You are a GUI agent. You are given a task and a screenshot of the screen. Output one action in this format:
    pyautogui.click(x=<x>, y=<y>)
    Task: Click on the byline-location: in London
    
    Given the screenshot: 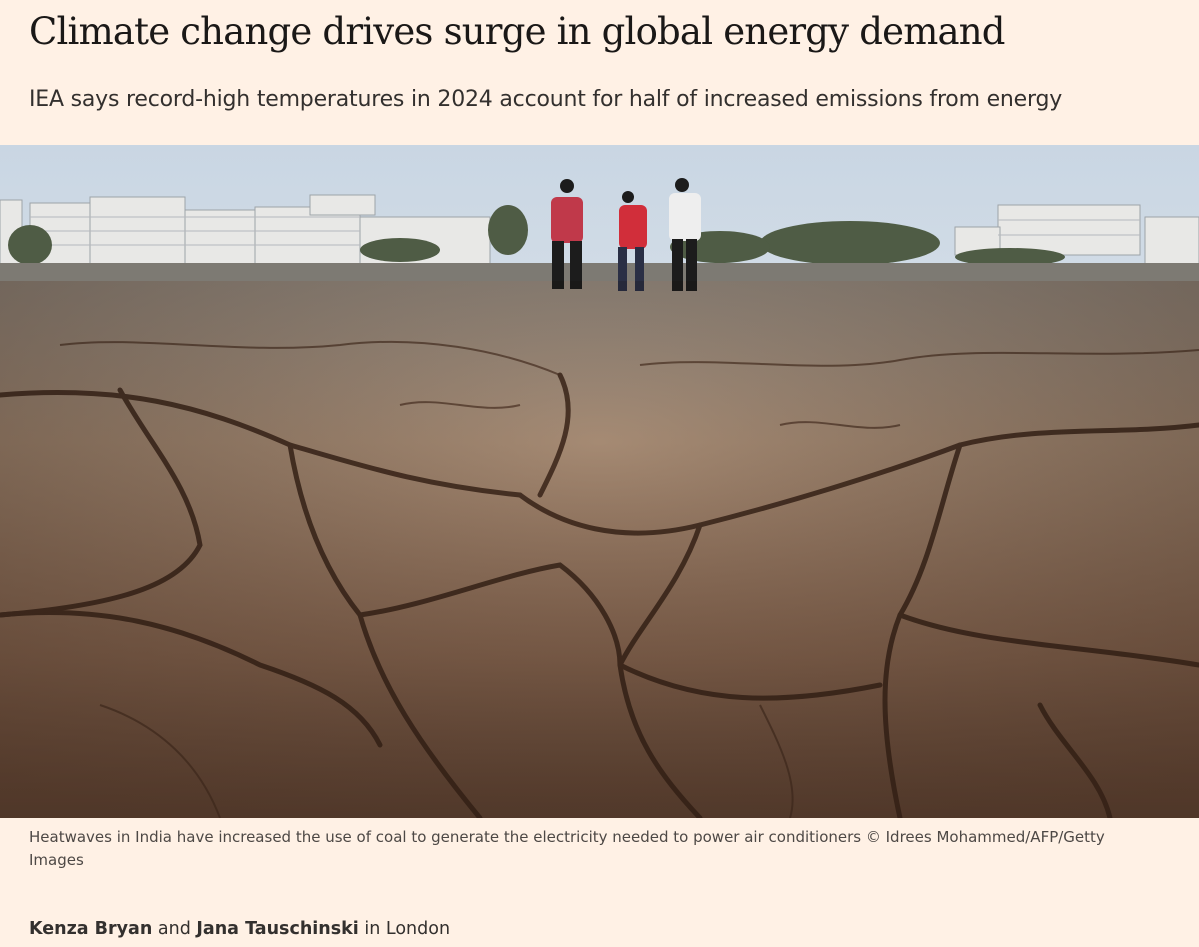 What is the action you would take?
    pyautogui.click(x=407, y=929)
    